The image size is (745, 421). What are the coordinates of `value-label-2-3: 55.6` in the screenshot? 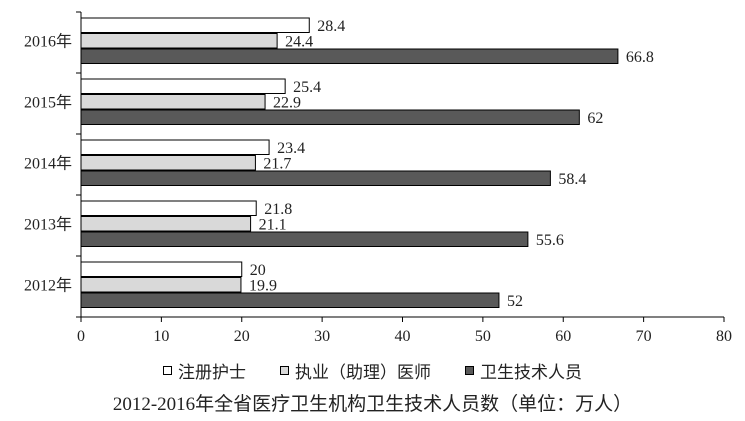 It's located at (550, 240).